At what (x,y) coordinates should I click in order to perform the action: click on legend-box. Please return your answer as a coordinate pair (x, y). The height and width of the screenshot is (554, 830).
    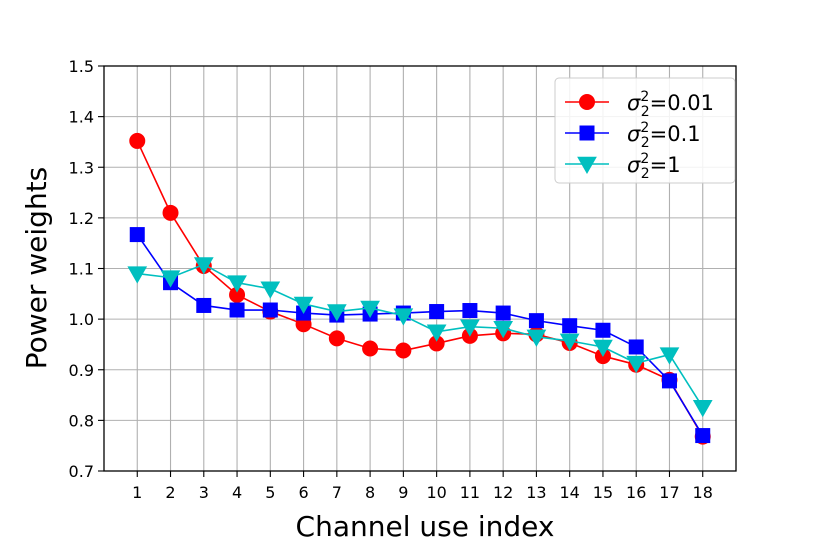
    Looking at the image, I should click on (645, 130).